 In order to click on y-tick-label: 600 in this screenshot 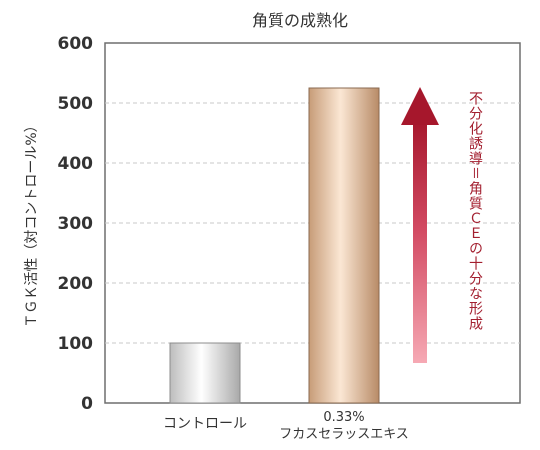, I will do `click(76, 44)`.